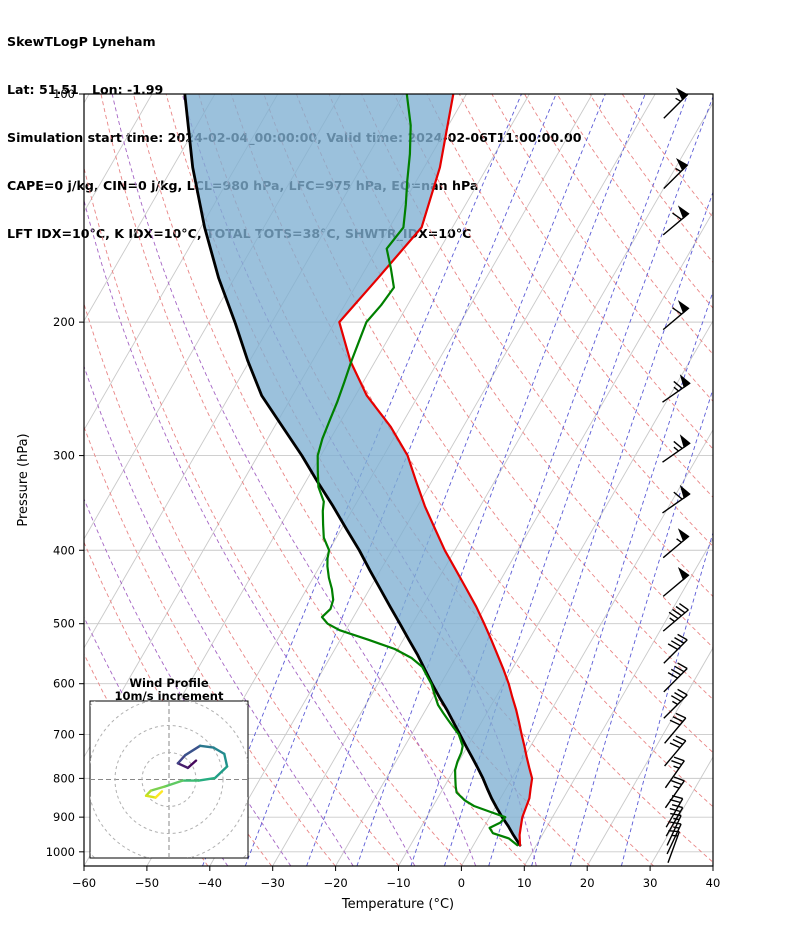 This screenshot has height=937, width=794. Describe the element at coordinates (64, 684) in the screenshot. I see `y-tick-label: 600` at that location.